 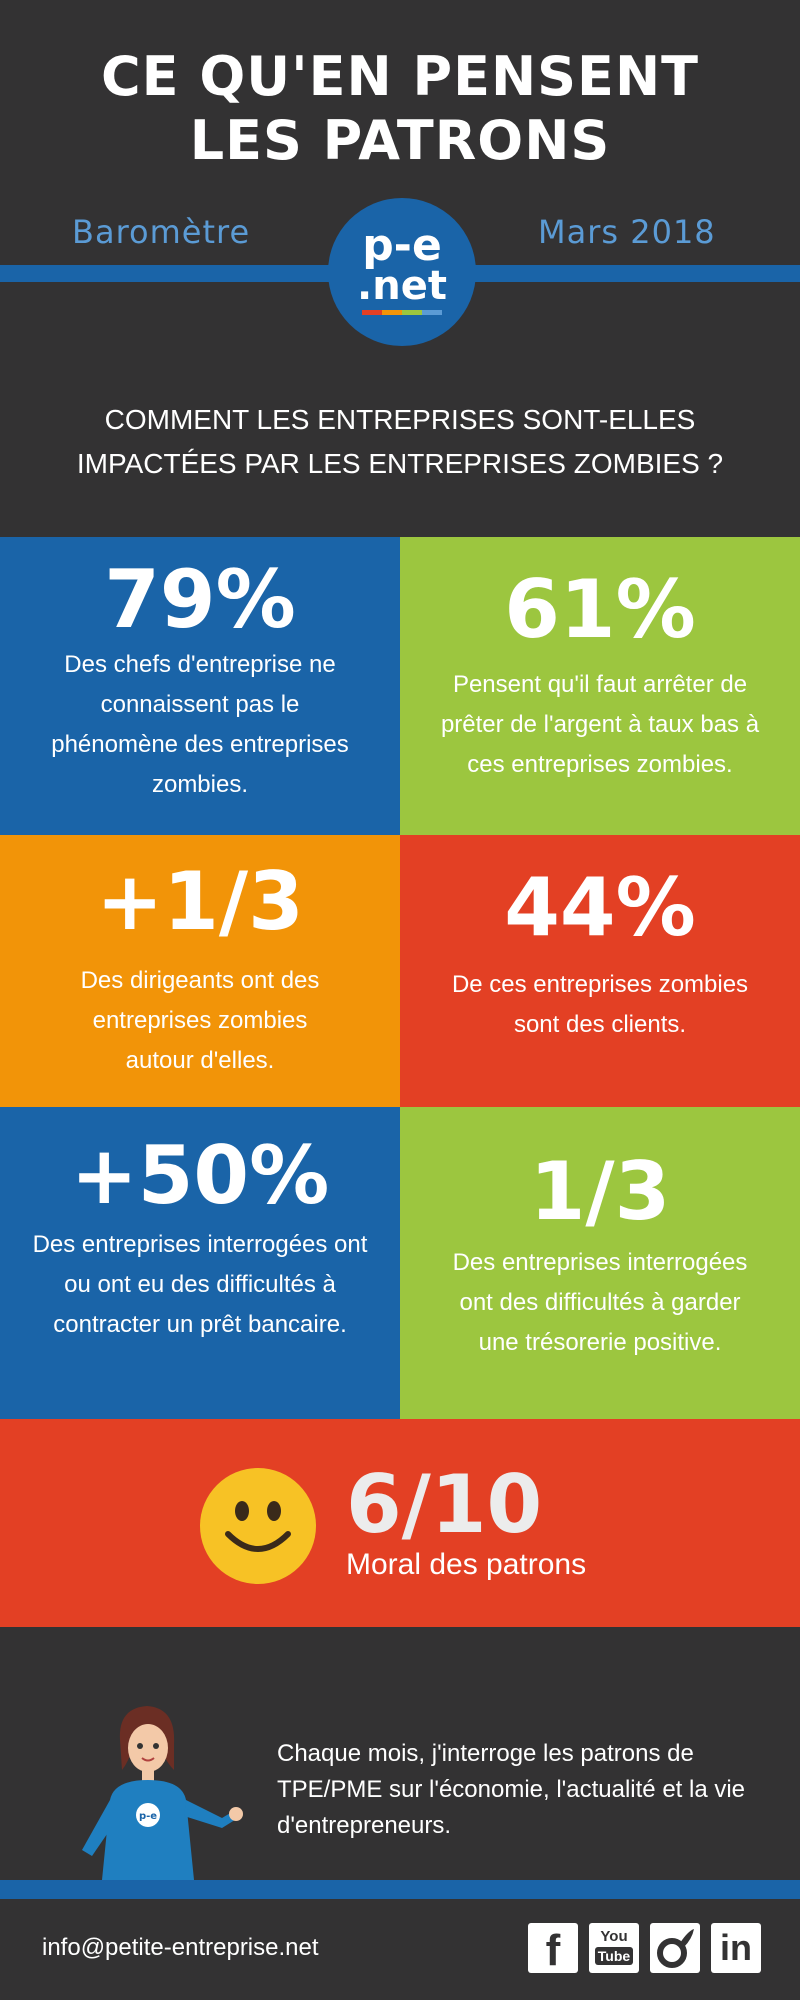 I want to click on date-label: Mars 2018, so click(x=627, y=232).